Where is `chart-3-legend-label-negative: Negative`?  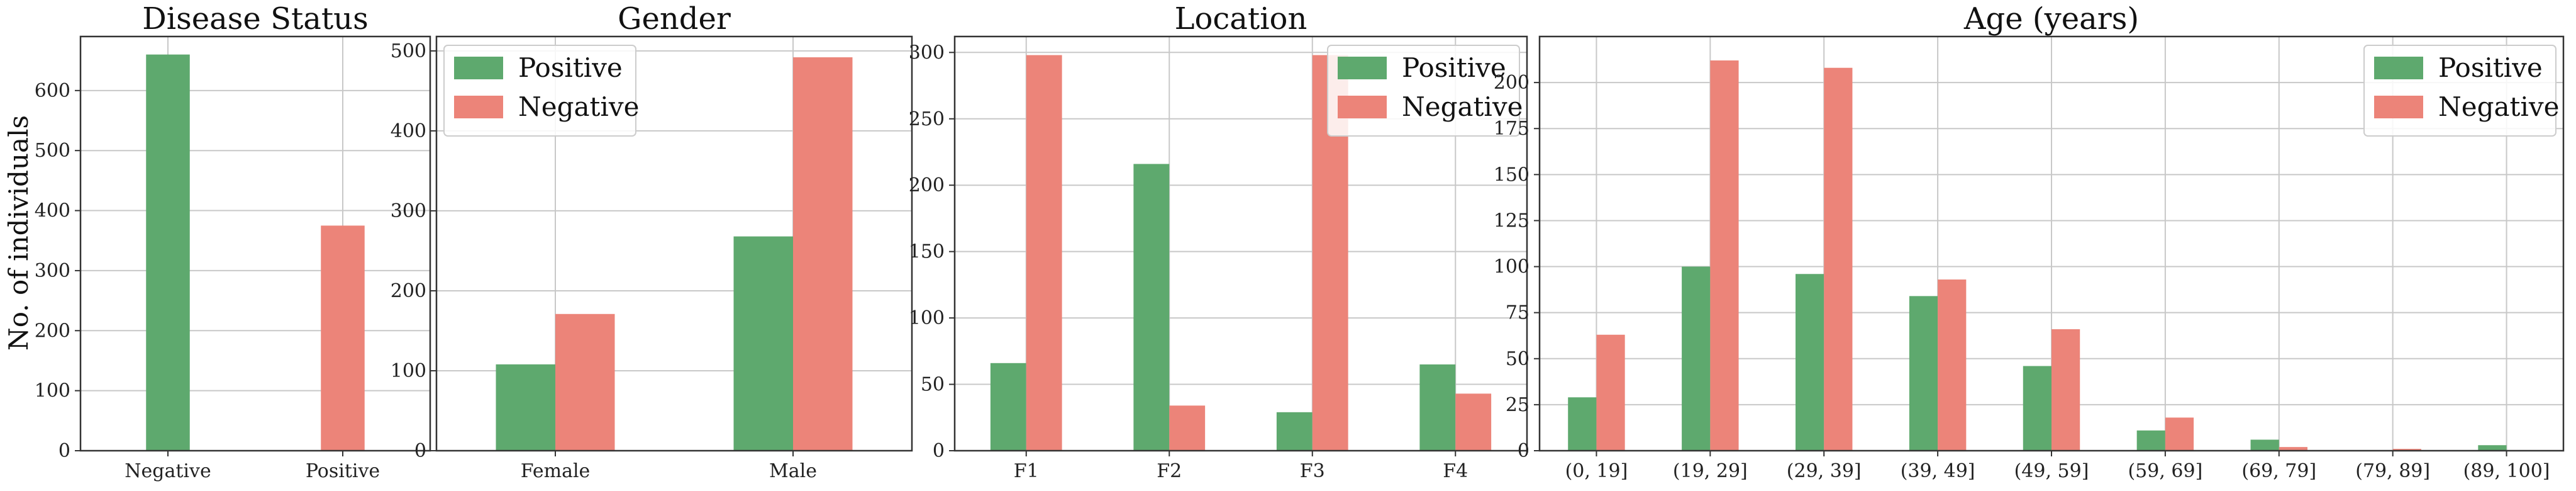 chart-3-legend-label-negative: Negative is located at coordinates (2498, 106).